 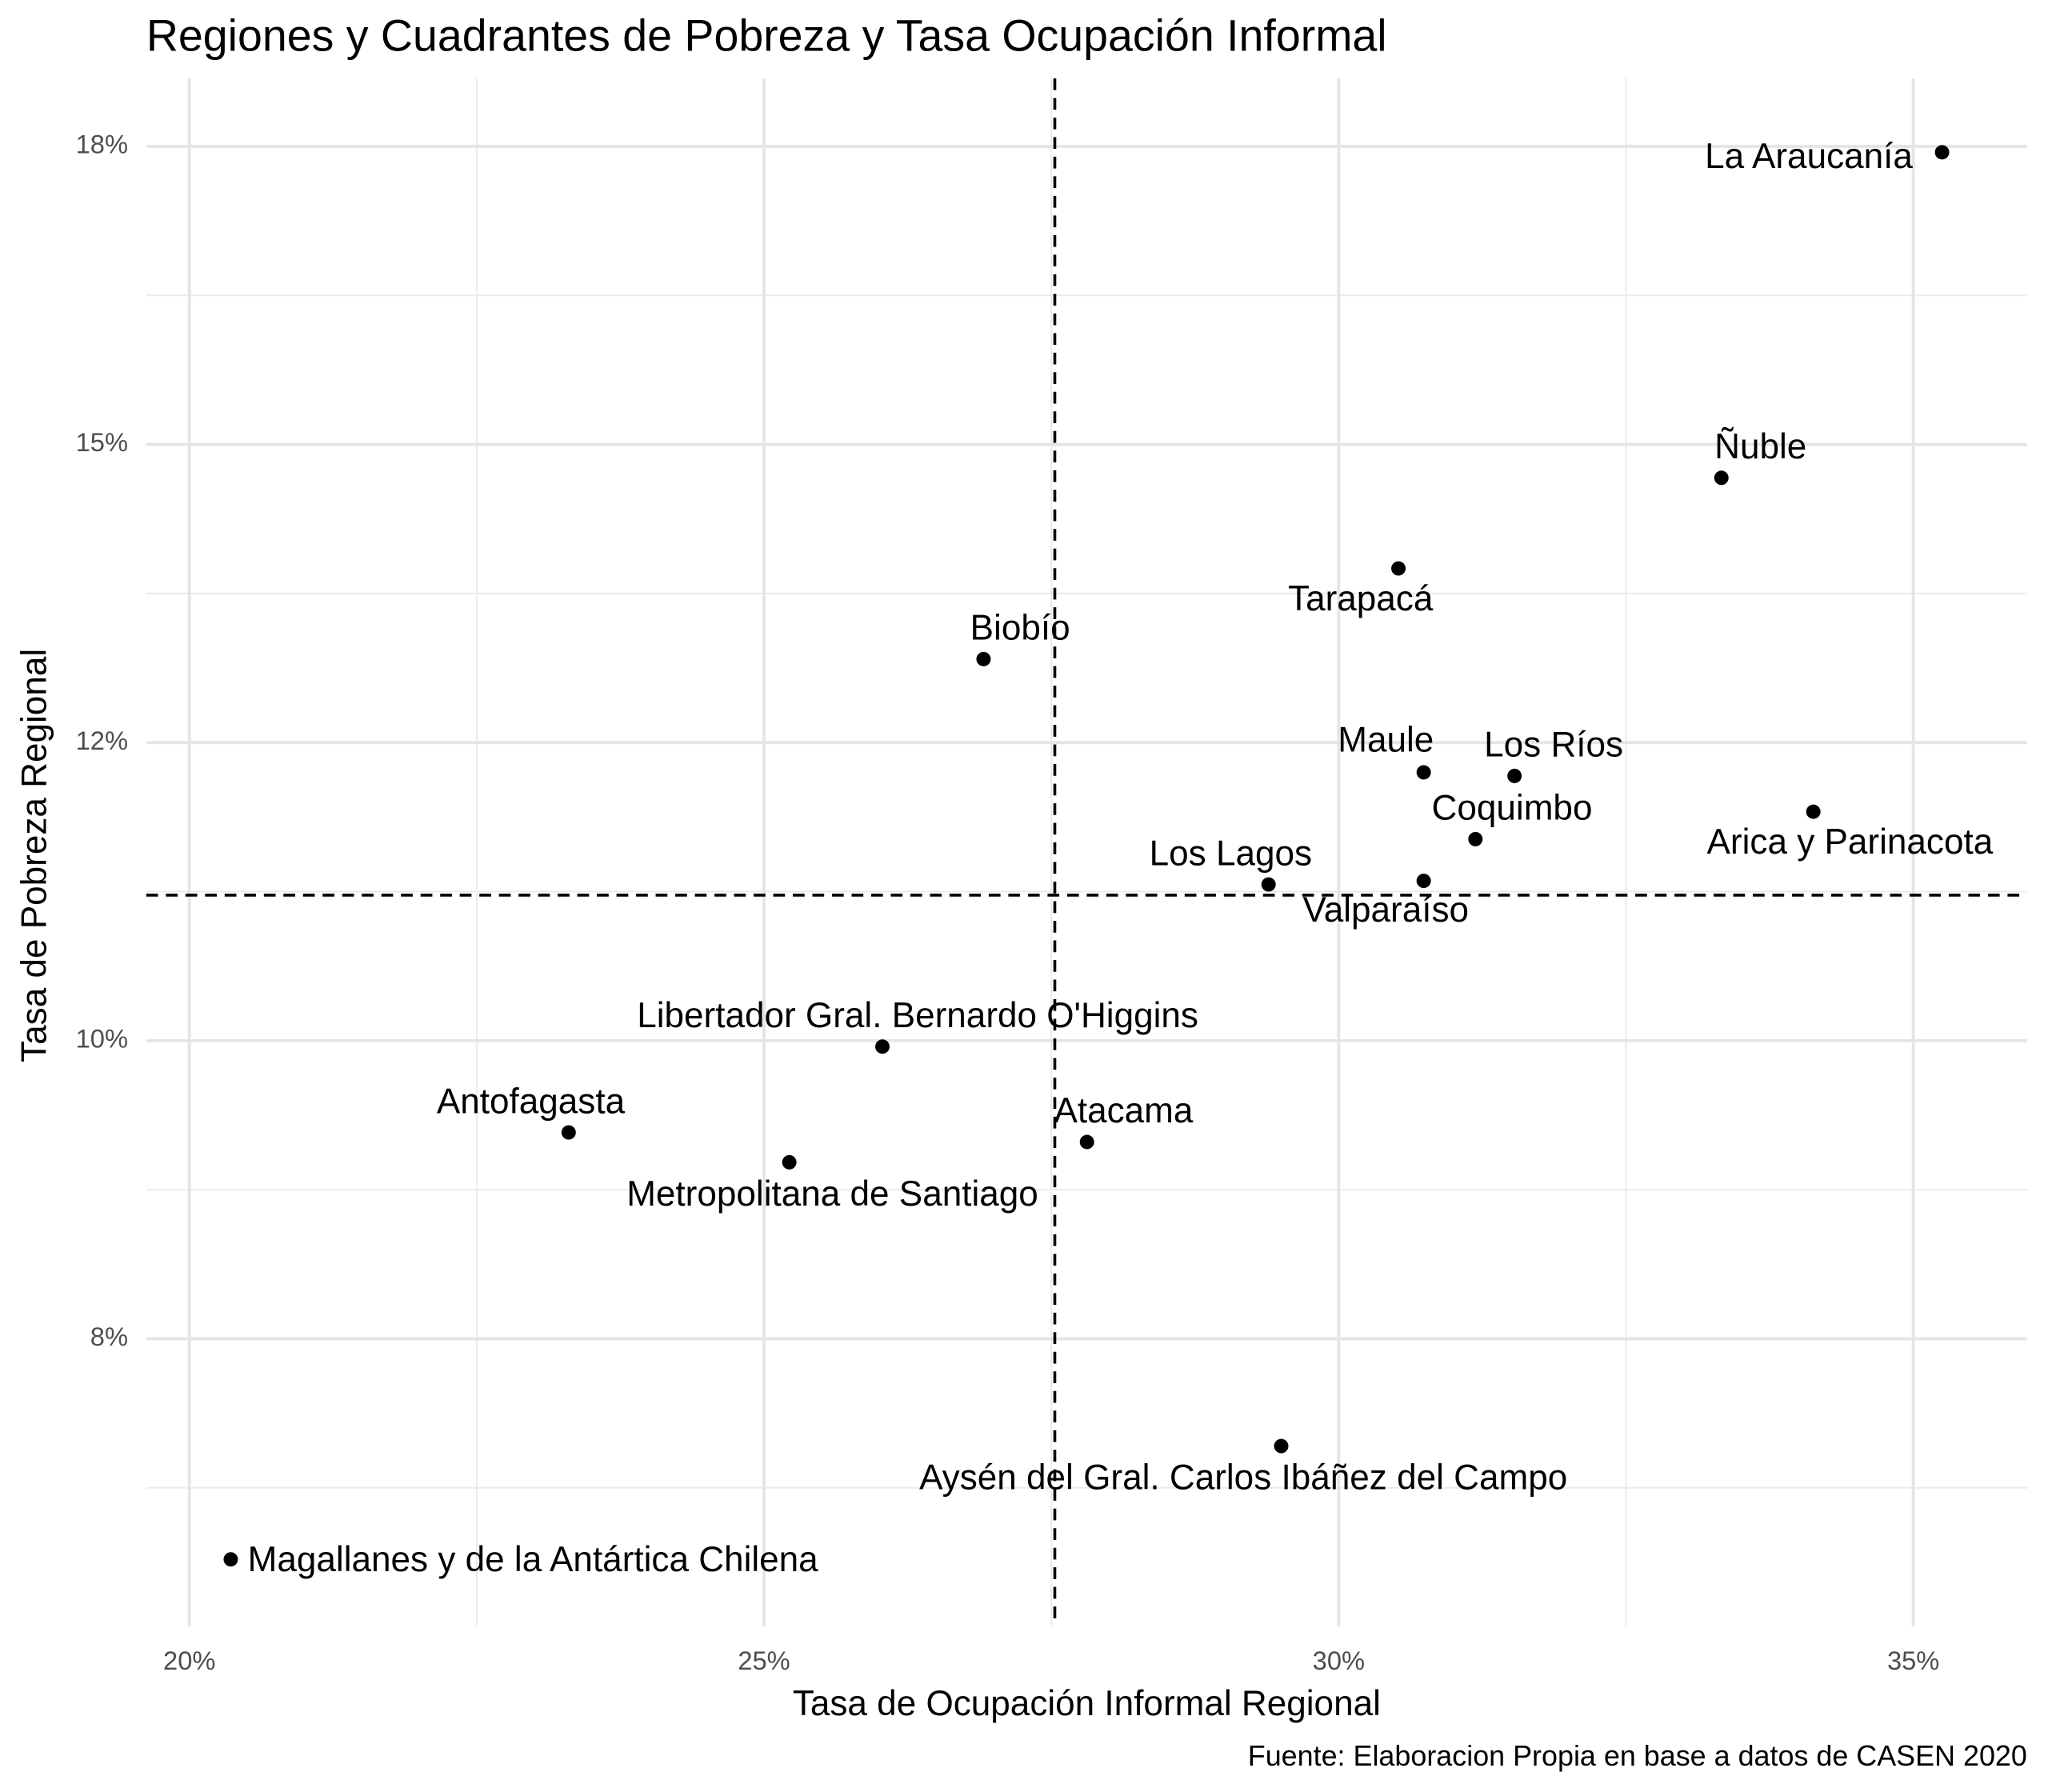 What do you see at coordinates (1231, 853) in the screenshot?
I see `point-label: Los Lagos` at bounding box center [1231, 853].